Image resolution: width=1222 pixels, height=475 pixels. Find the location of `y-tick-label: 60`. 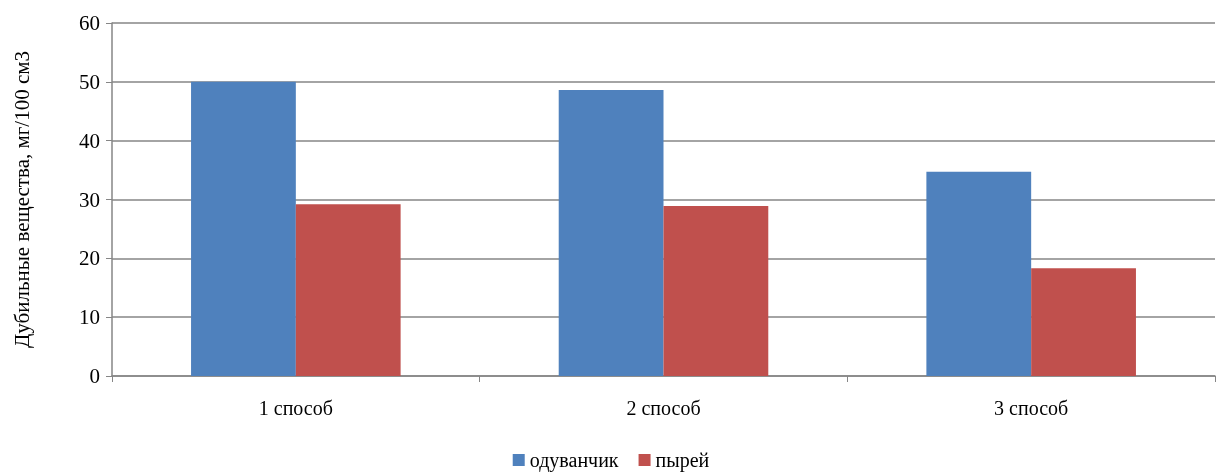

y-tick-label: 60 is located at coordinates (89, 23).